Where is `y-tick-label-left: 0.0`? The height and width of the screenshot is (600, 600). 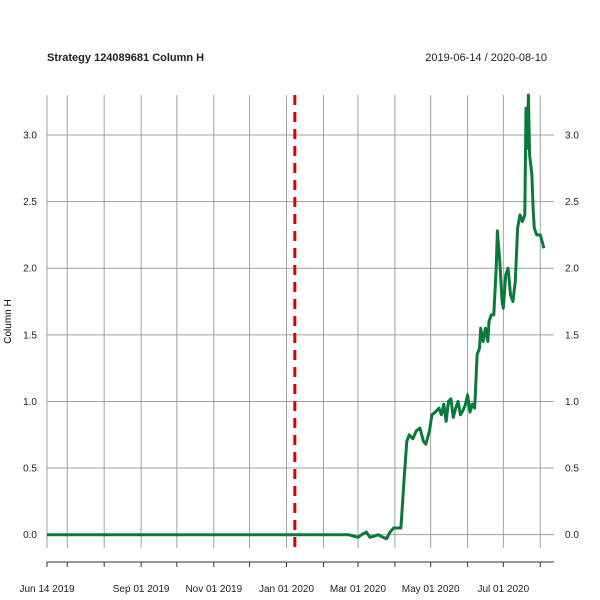 y-tick-label-left: 0.0 is located at coordinates (30, 535).